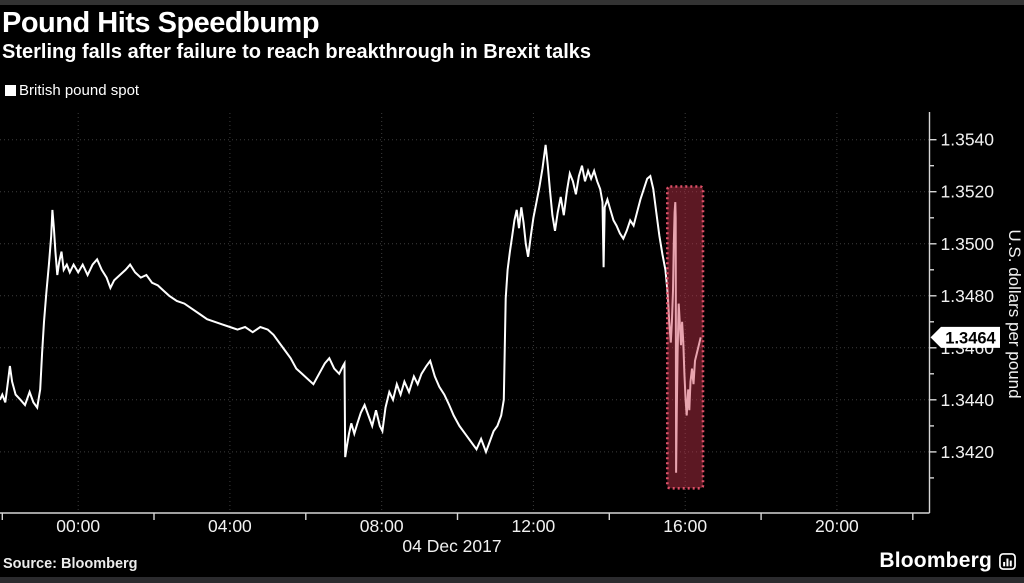 This screenshot has height=583, width=1024. What do you see at coordinates (685, 526) in the screenshot?
I see `x-tick-label: 16:00` at bounding box center [685, 526].